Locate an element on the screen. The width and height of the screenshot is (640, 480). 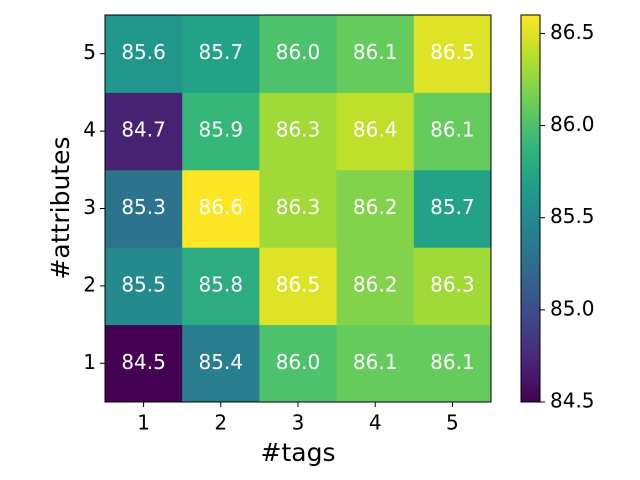
colorbar-tick-label: 84.5 is located at coordinates (572, 401).